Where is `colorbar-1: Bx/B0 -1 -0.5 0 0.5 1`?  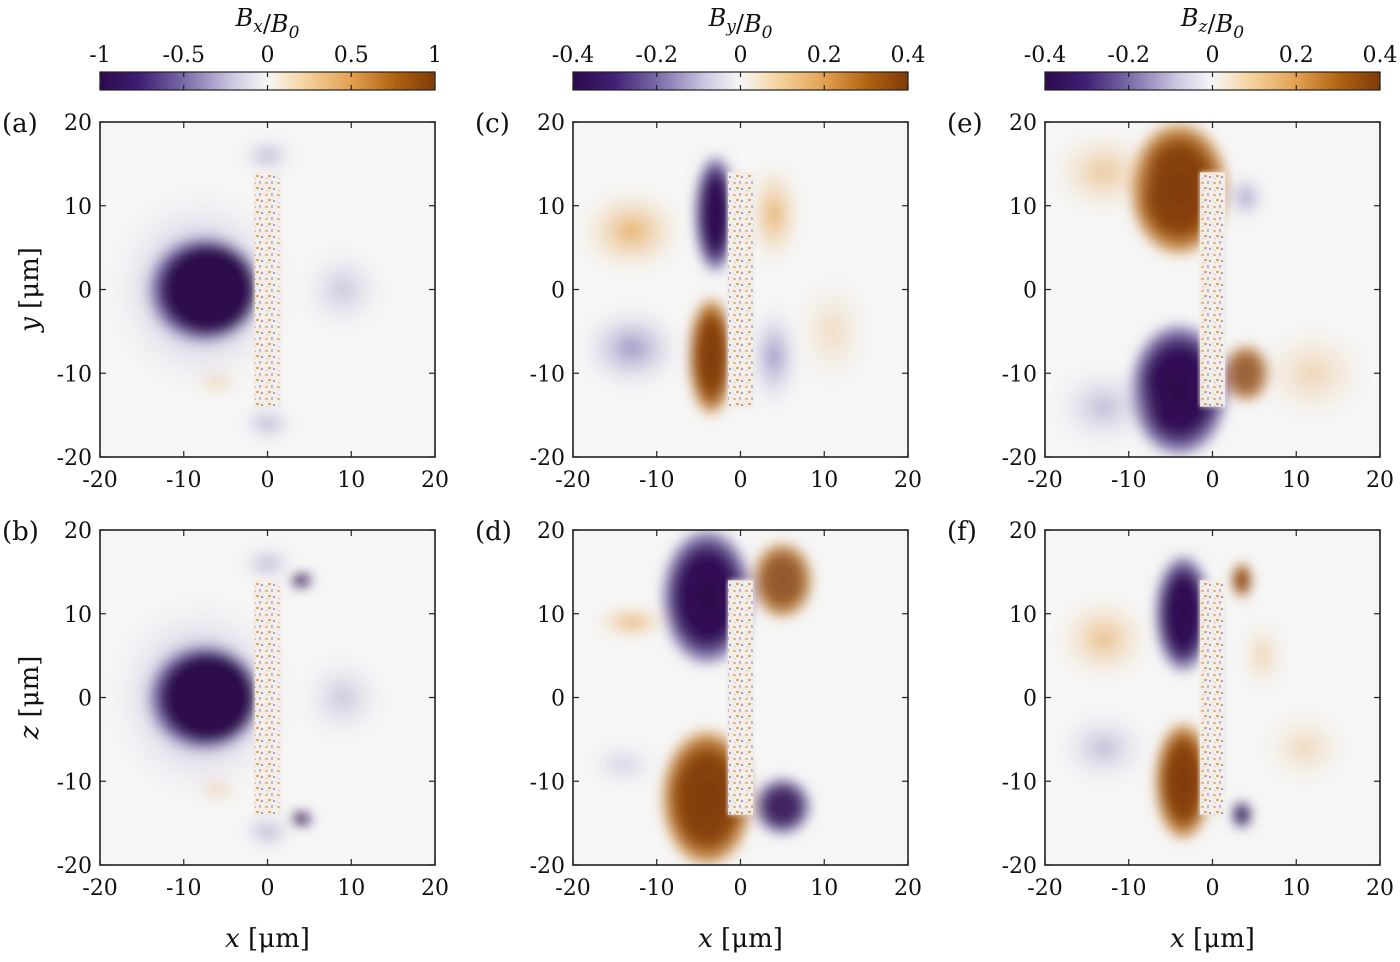
colorbar-1: Bx/B0 -1 -0.5 0 0.5 1 is located at coordinates (265, 47).